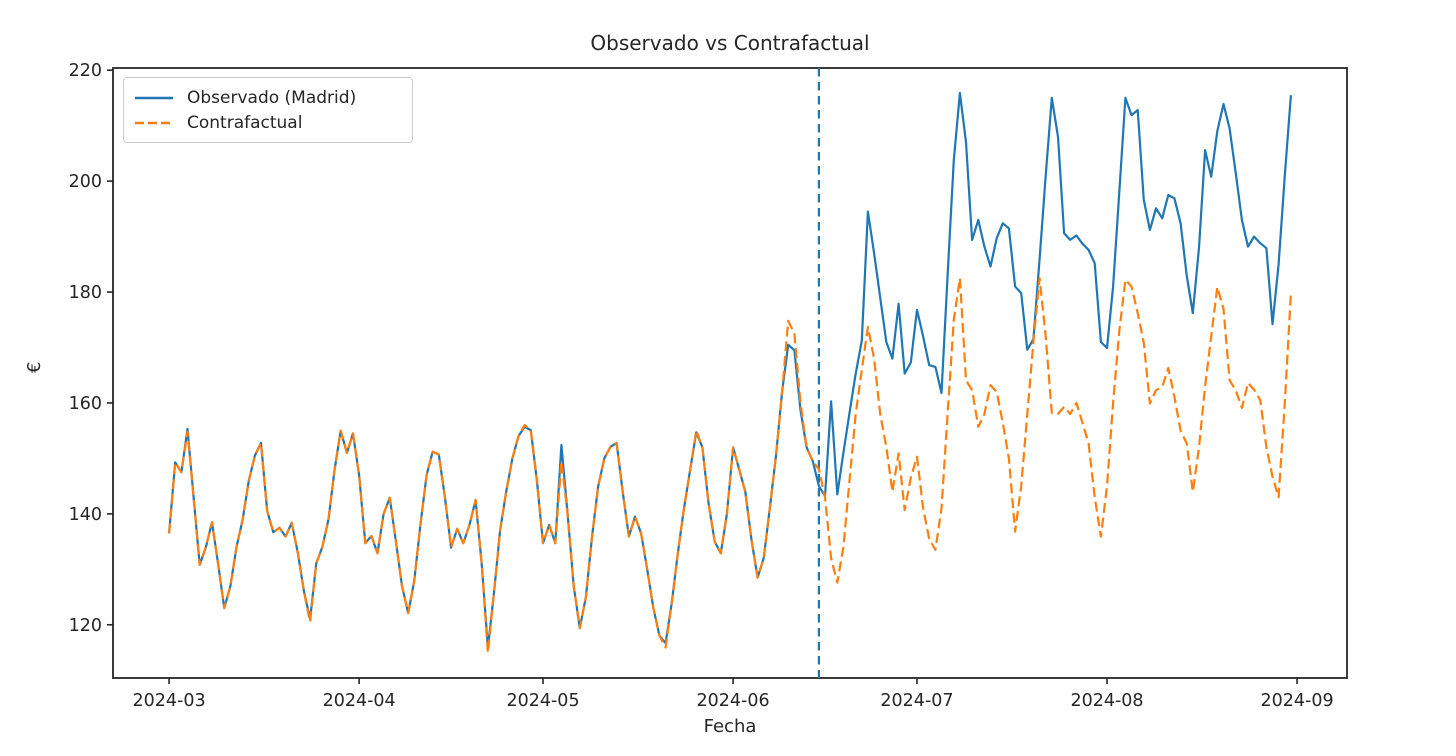 Image resolution: width=1456 pixels, height=756 pixels. Describe the element at coordinates (154, 97) in the screenshot. I see `legend-line-observado-icon` at that location.